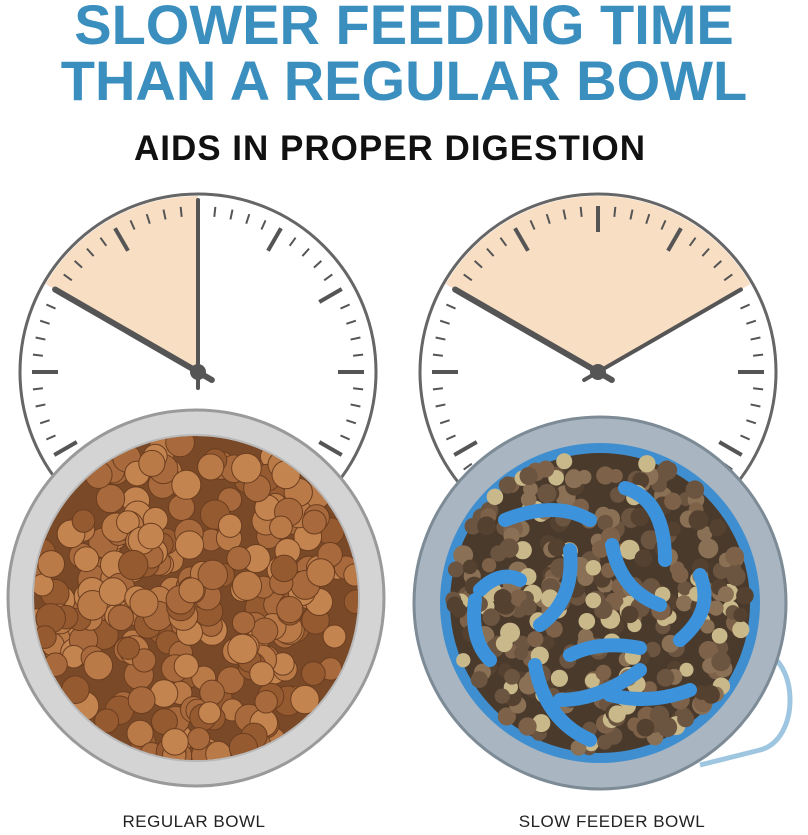  Describe the element at coordinates (404, 28) in the screenshot. I see `title-line: SLOWER FEEDING TIME` at that location.